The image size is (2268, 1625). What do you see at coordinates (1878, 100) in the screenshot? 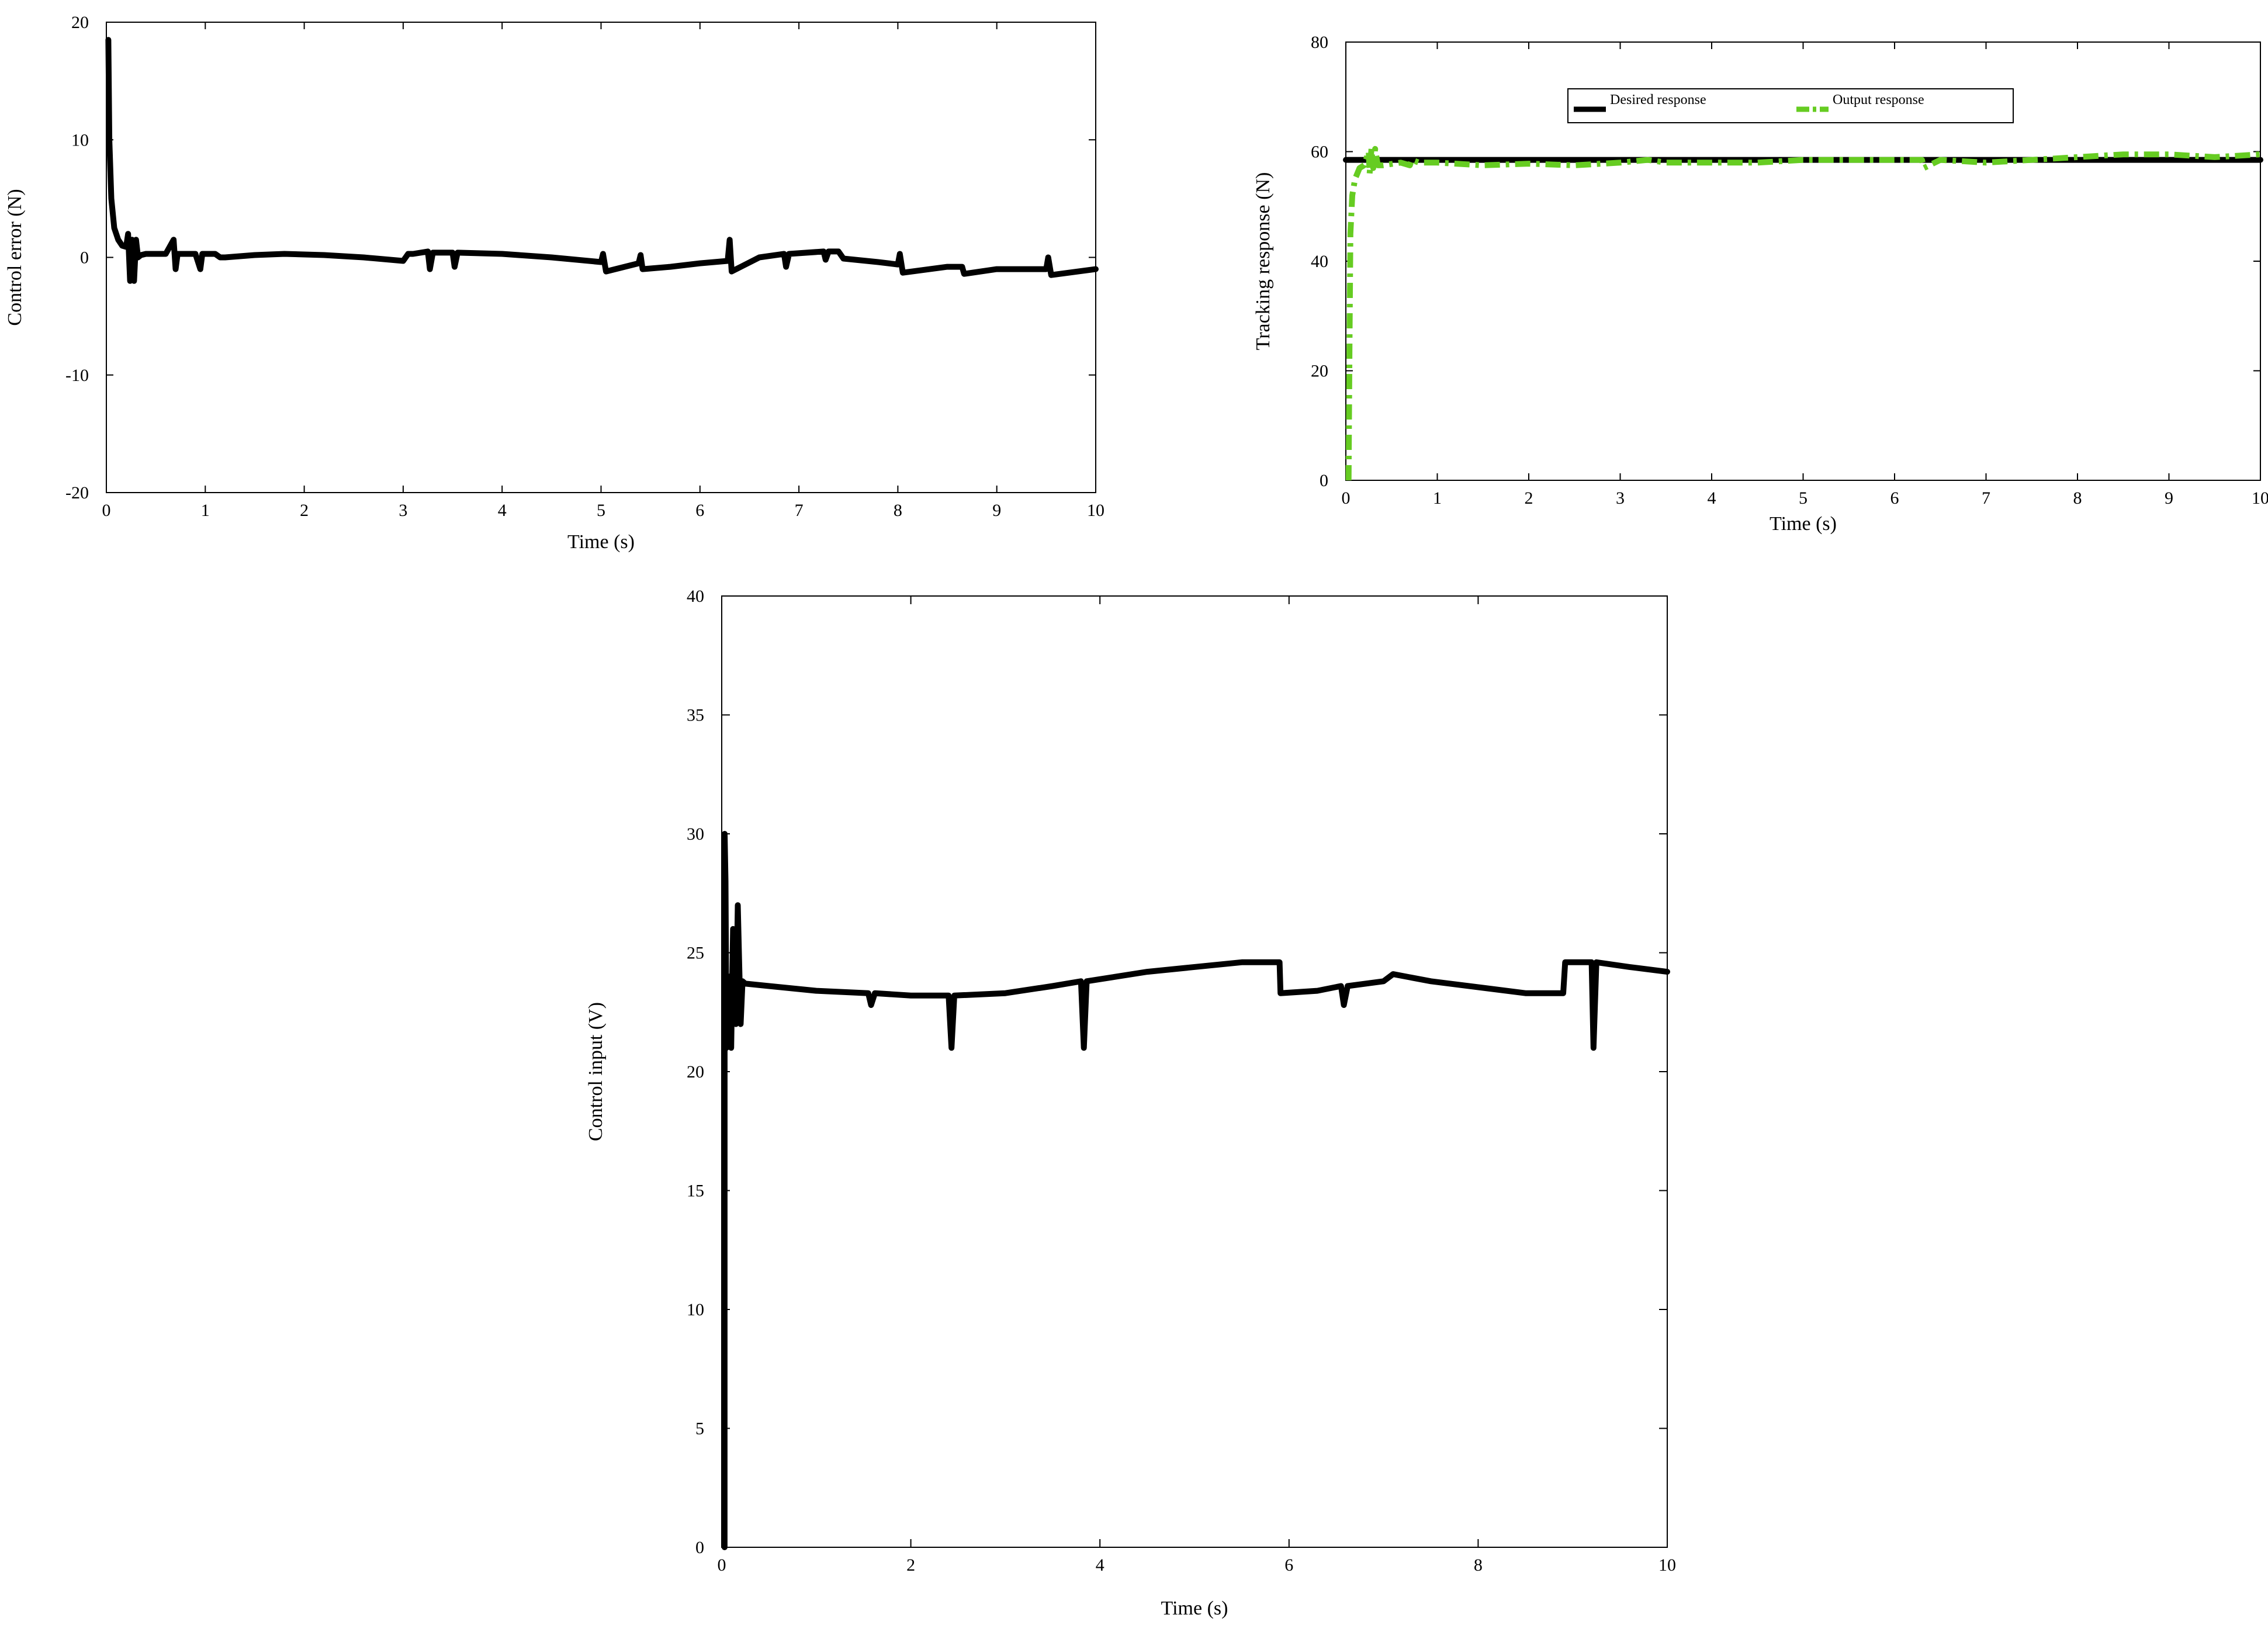
I see `legend-label-2: Output response` at bounding box center [1878, 100].